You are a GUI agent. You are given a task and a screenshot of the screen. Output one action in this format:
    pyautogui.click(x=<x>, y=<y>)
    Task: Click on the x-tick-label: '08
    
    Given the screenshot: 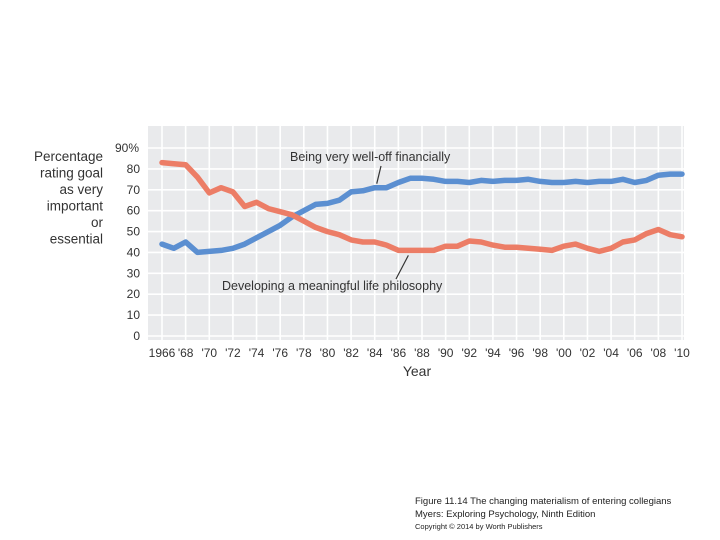 What is the action you would take?
    pyautogui.click(x=659, y=353)
    